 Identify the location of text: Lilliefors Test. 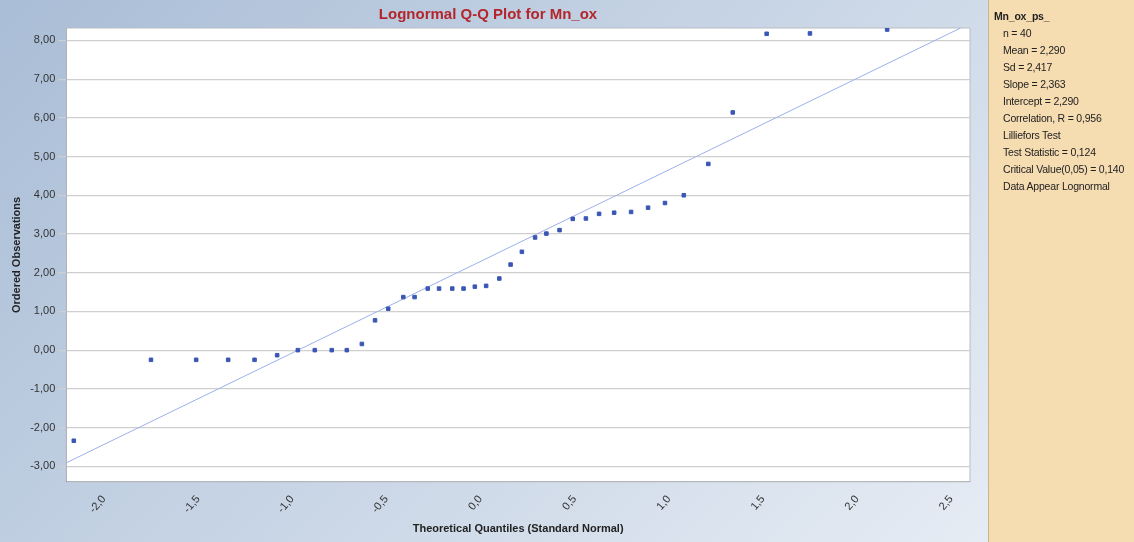
(1032, 135).